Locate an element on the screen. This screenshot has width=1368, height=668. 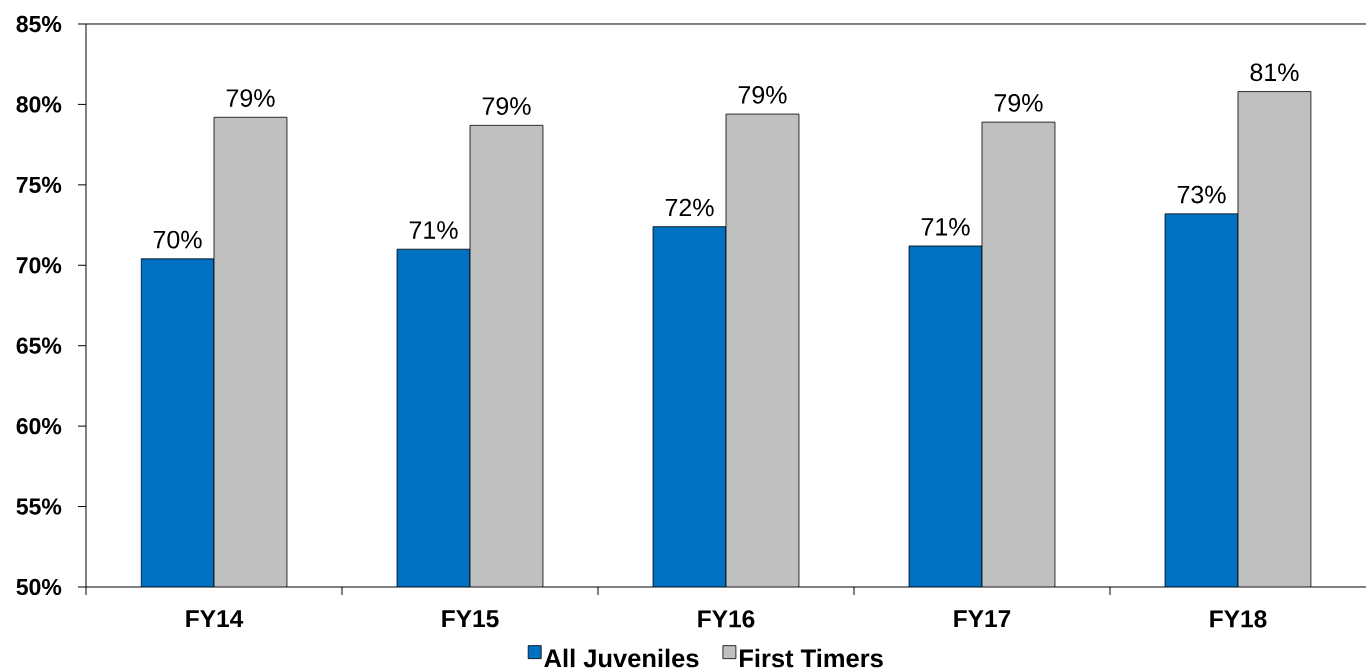
y-tick-label: 55% is located at coordinates (39, 506).